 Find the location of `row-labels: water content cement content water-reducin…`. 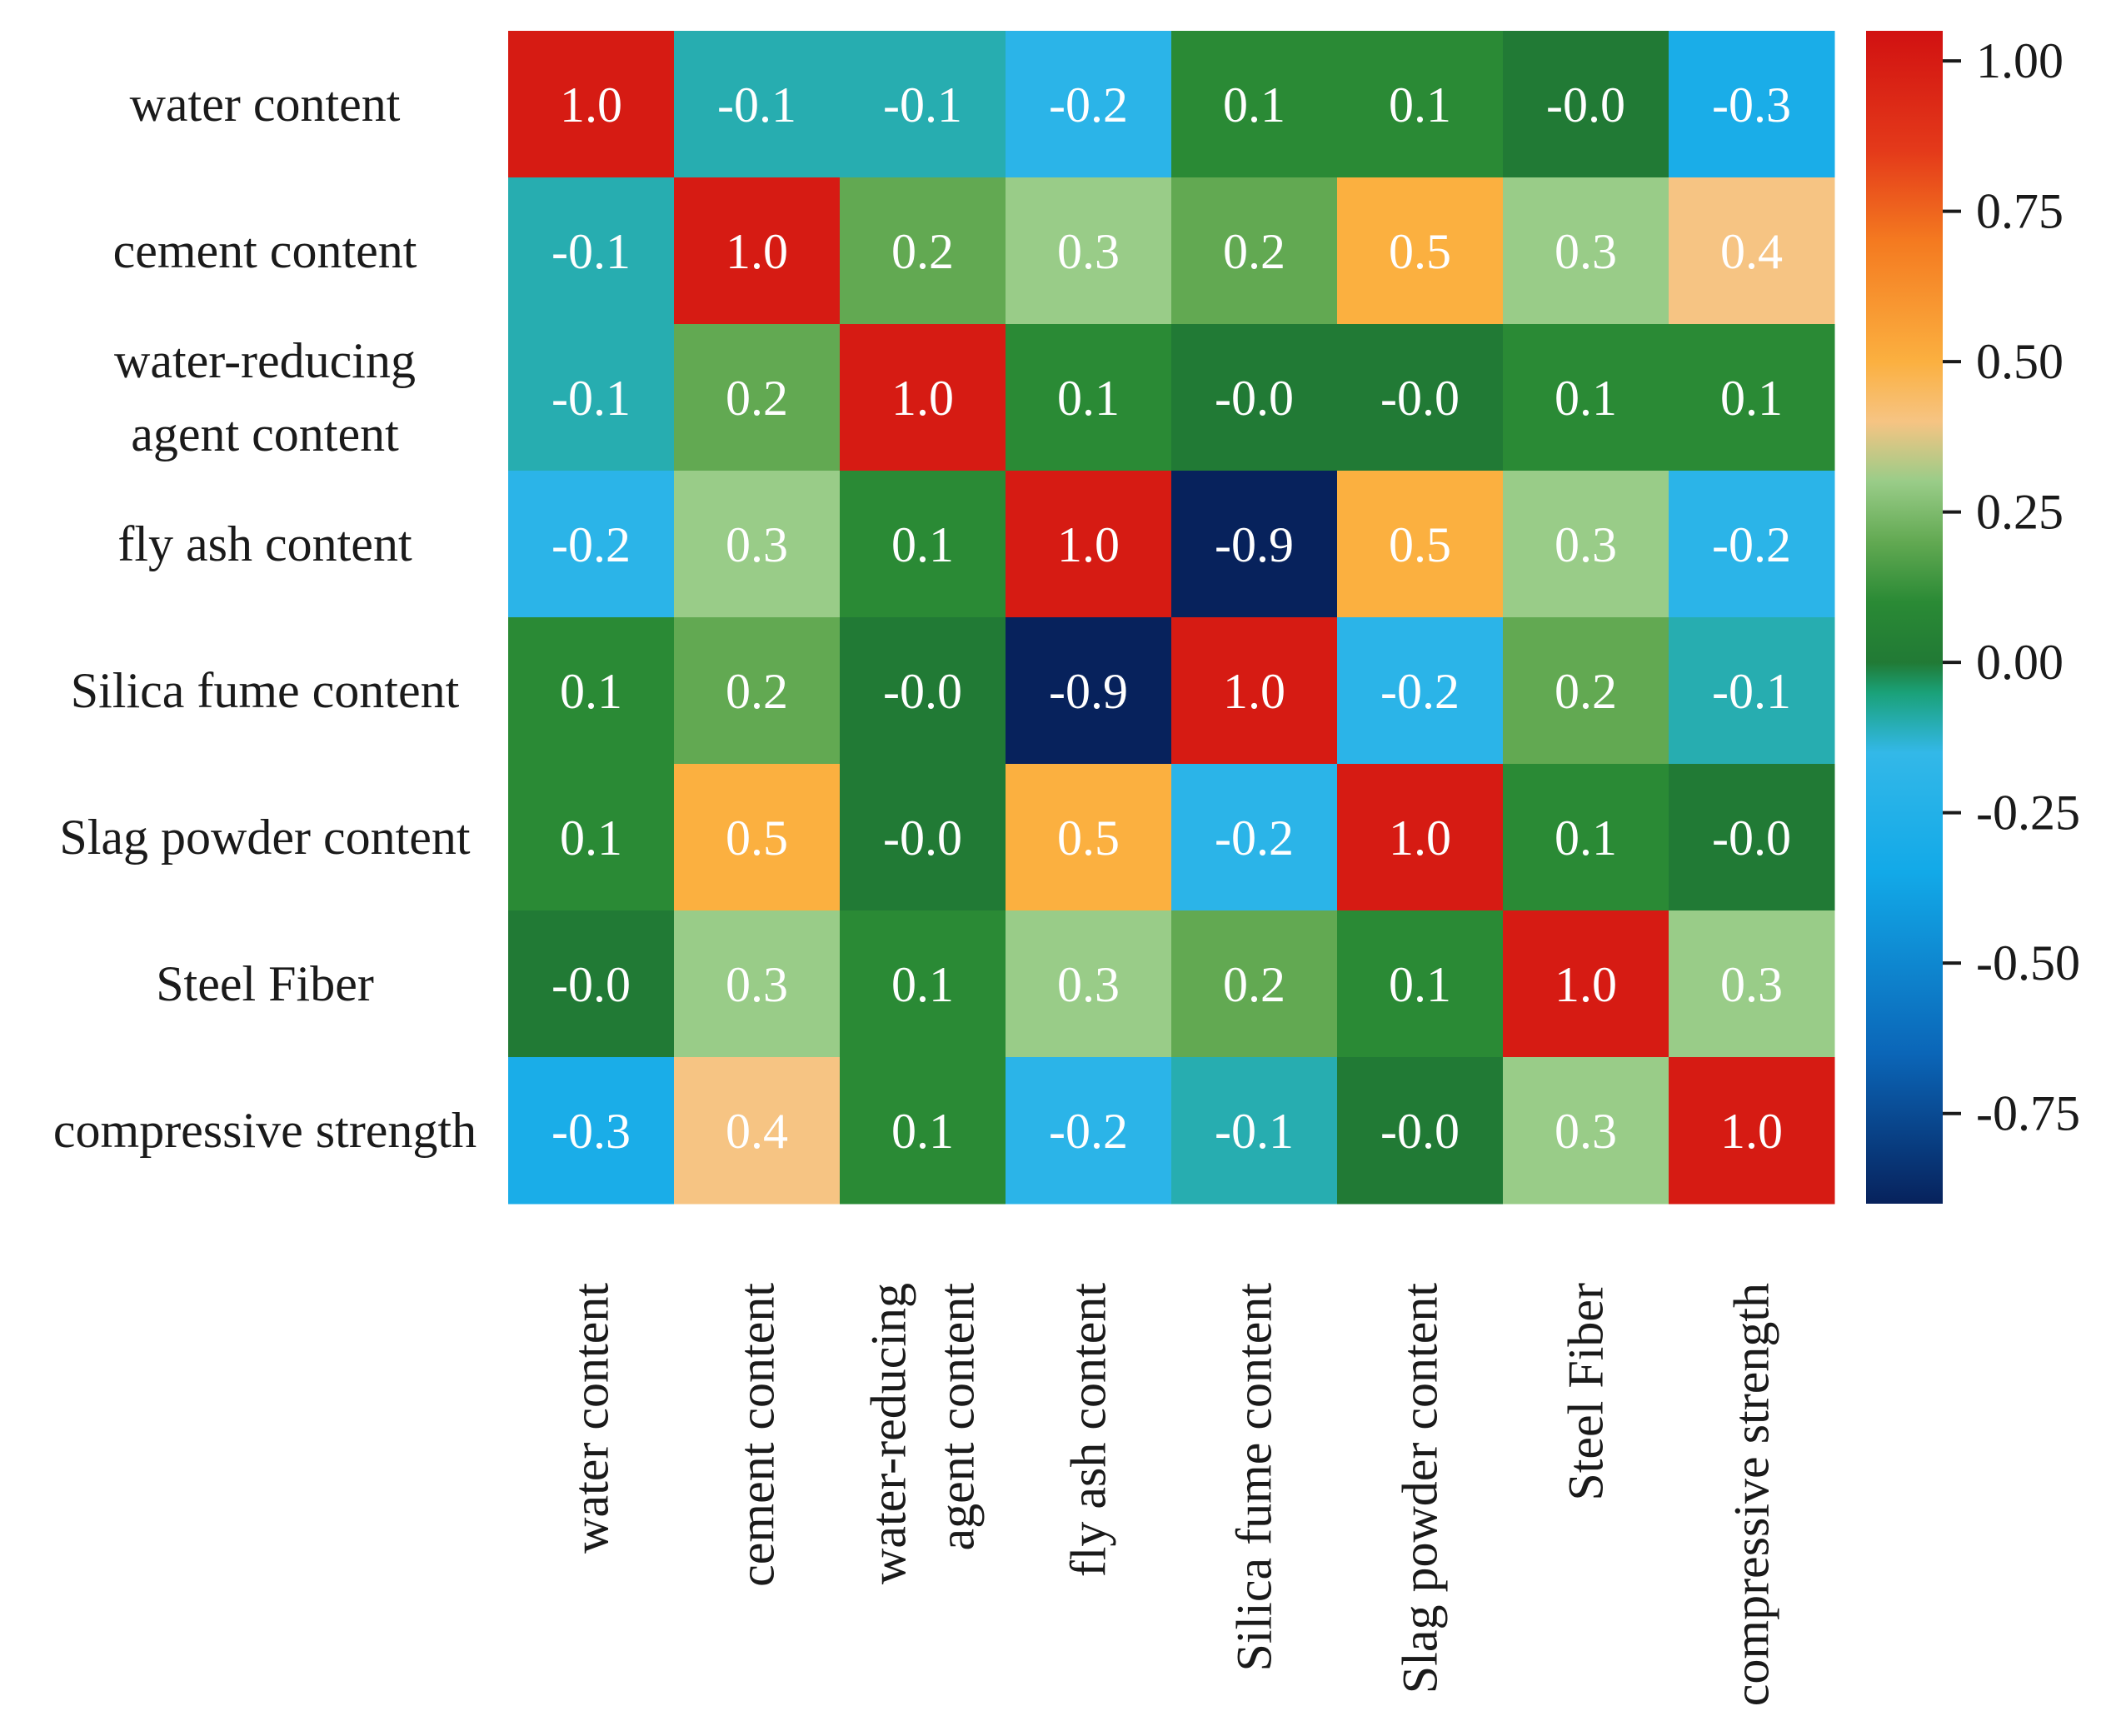

row-labels: water content cement content water-reducin… is located at coordinates (265, 618).